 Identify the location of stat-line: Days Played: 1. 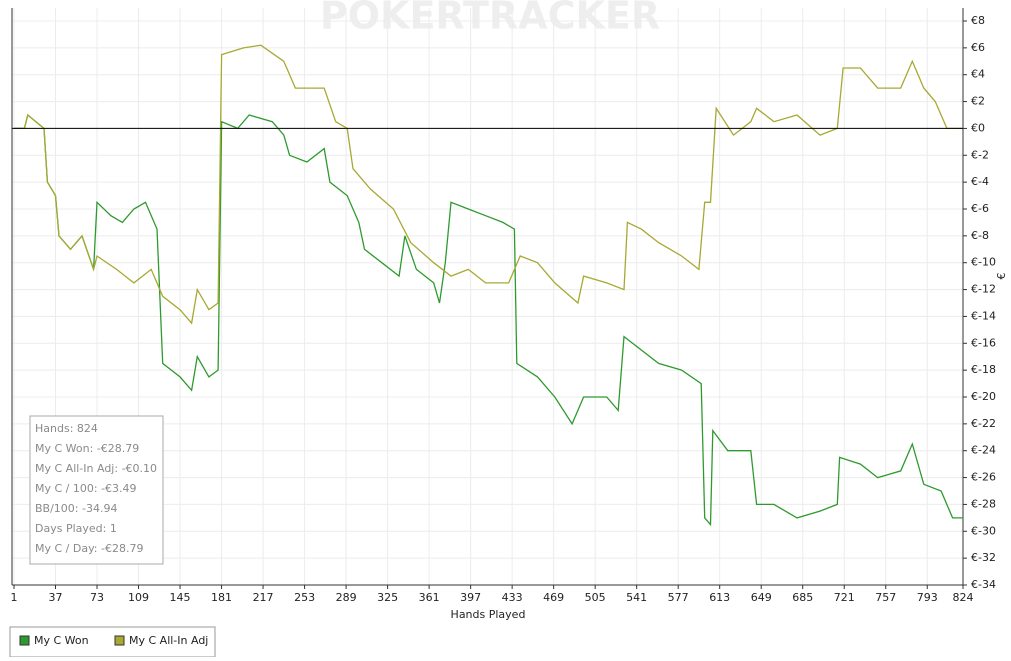
(76, 528).